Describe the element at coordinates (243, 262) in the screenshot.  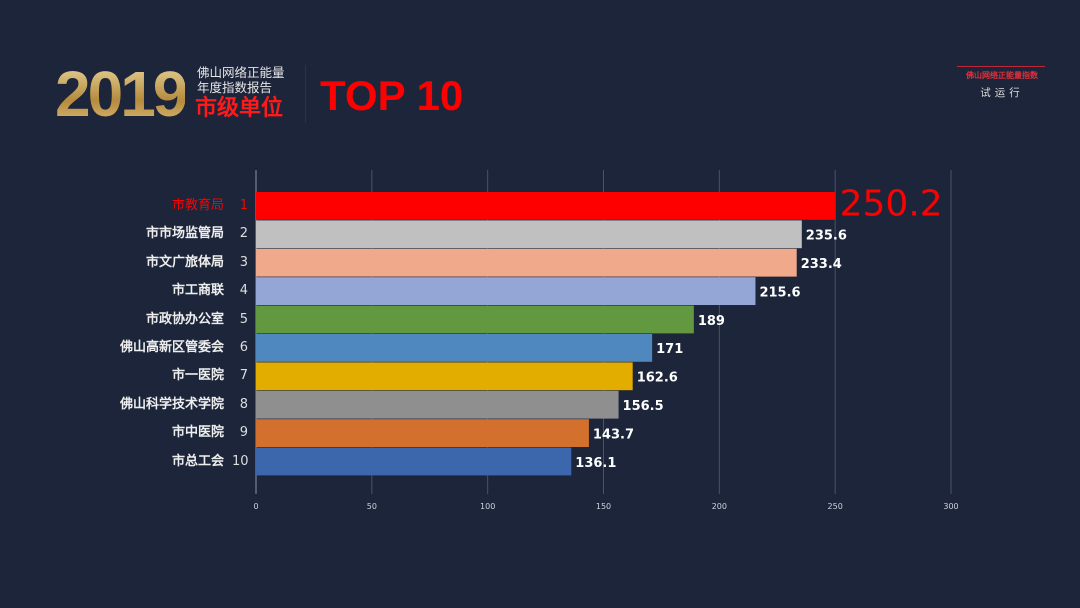
I see `rank-label: 3` at that location.